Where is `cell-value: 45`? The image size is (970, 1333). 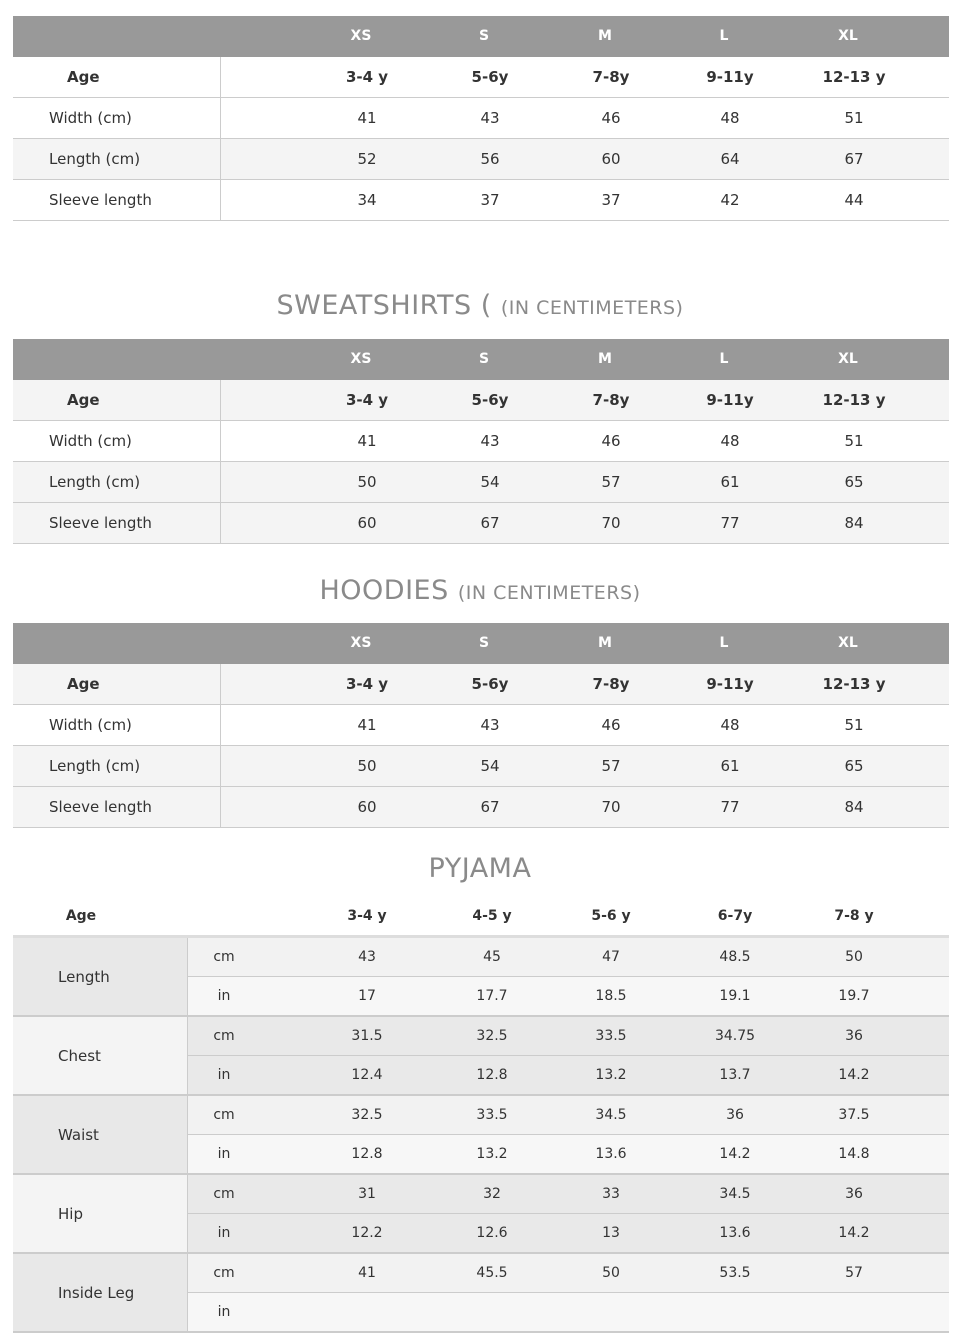
cell-value: 45 is located at coordinates (492, 957).